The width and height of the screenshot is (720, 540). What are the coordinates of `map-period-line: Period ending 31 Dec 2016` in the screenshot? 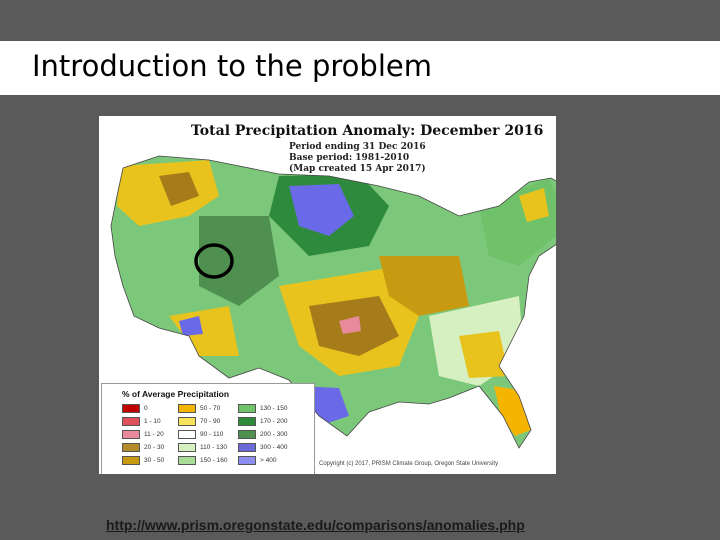 It's located at (357, 147).